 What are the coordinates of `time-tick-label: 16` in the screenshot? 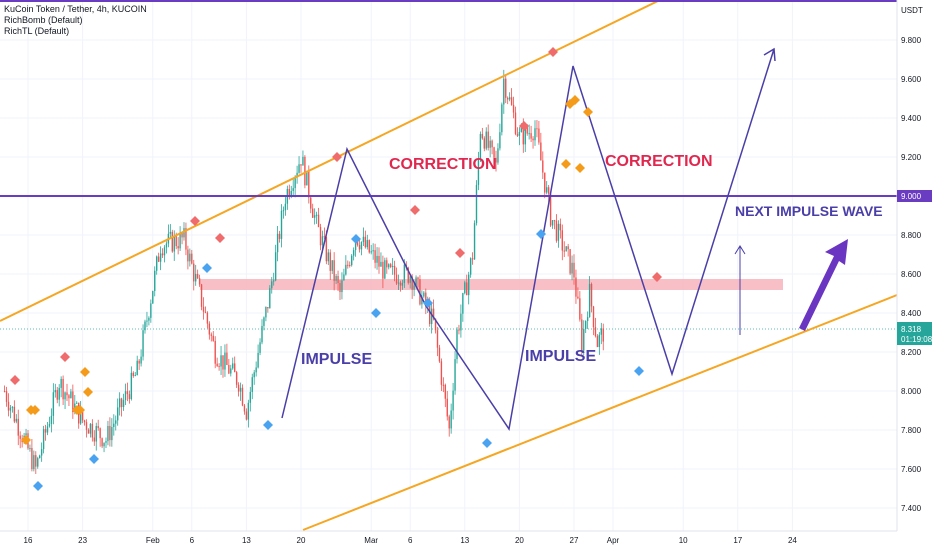 It's located at (28, 540).